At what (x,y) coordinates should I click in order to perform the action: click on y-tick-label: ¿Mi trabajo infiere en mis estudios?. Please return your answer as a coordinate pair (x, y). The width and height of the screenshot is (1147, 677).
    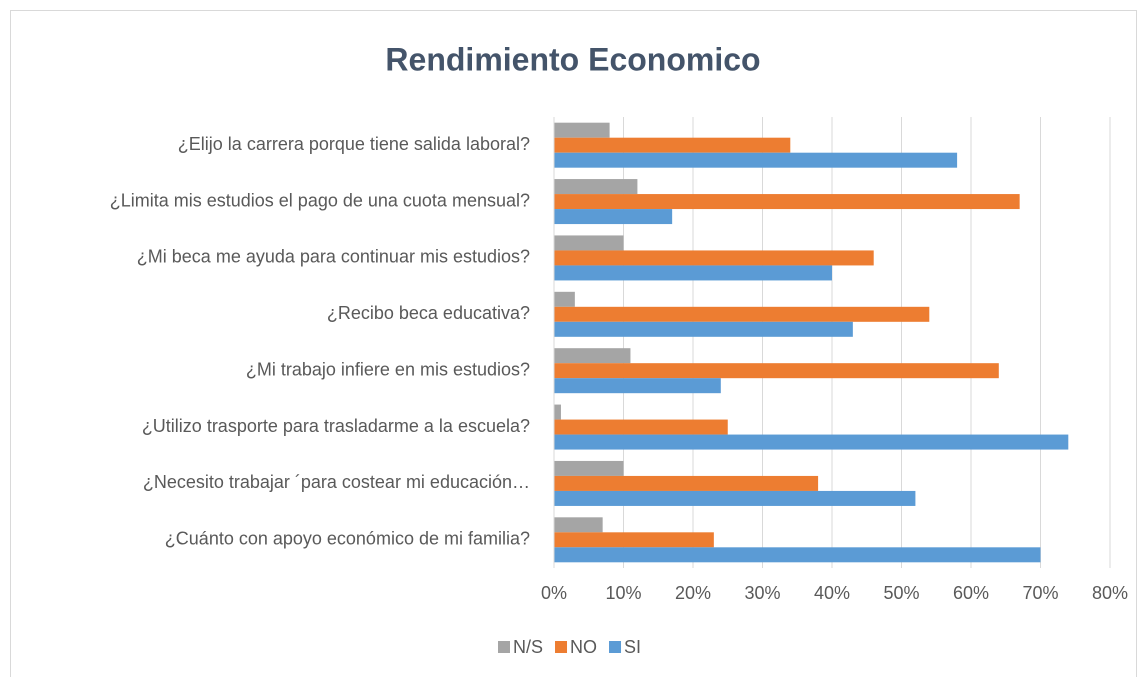
    Looking at the image, I should click on (388, 369).